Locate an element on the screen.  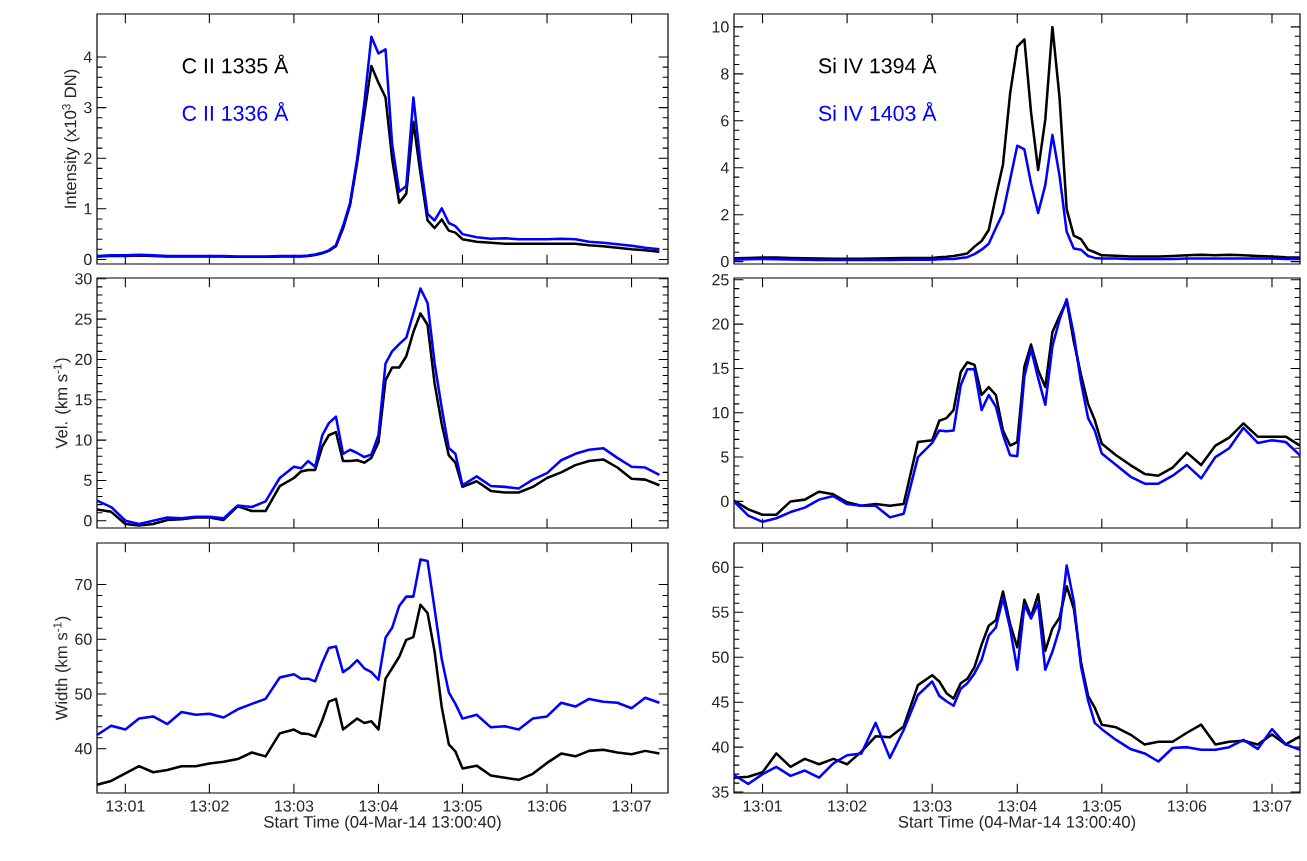
text: Si IV 1403 Å is located at coordinates (877, 111).